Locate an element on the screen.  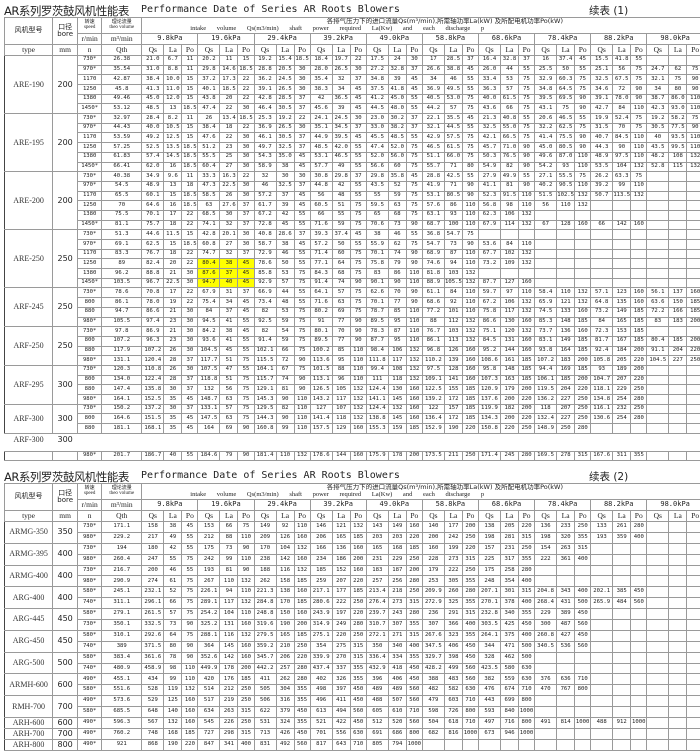
la-value: 291 is located at coordinates (453, 614).